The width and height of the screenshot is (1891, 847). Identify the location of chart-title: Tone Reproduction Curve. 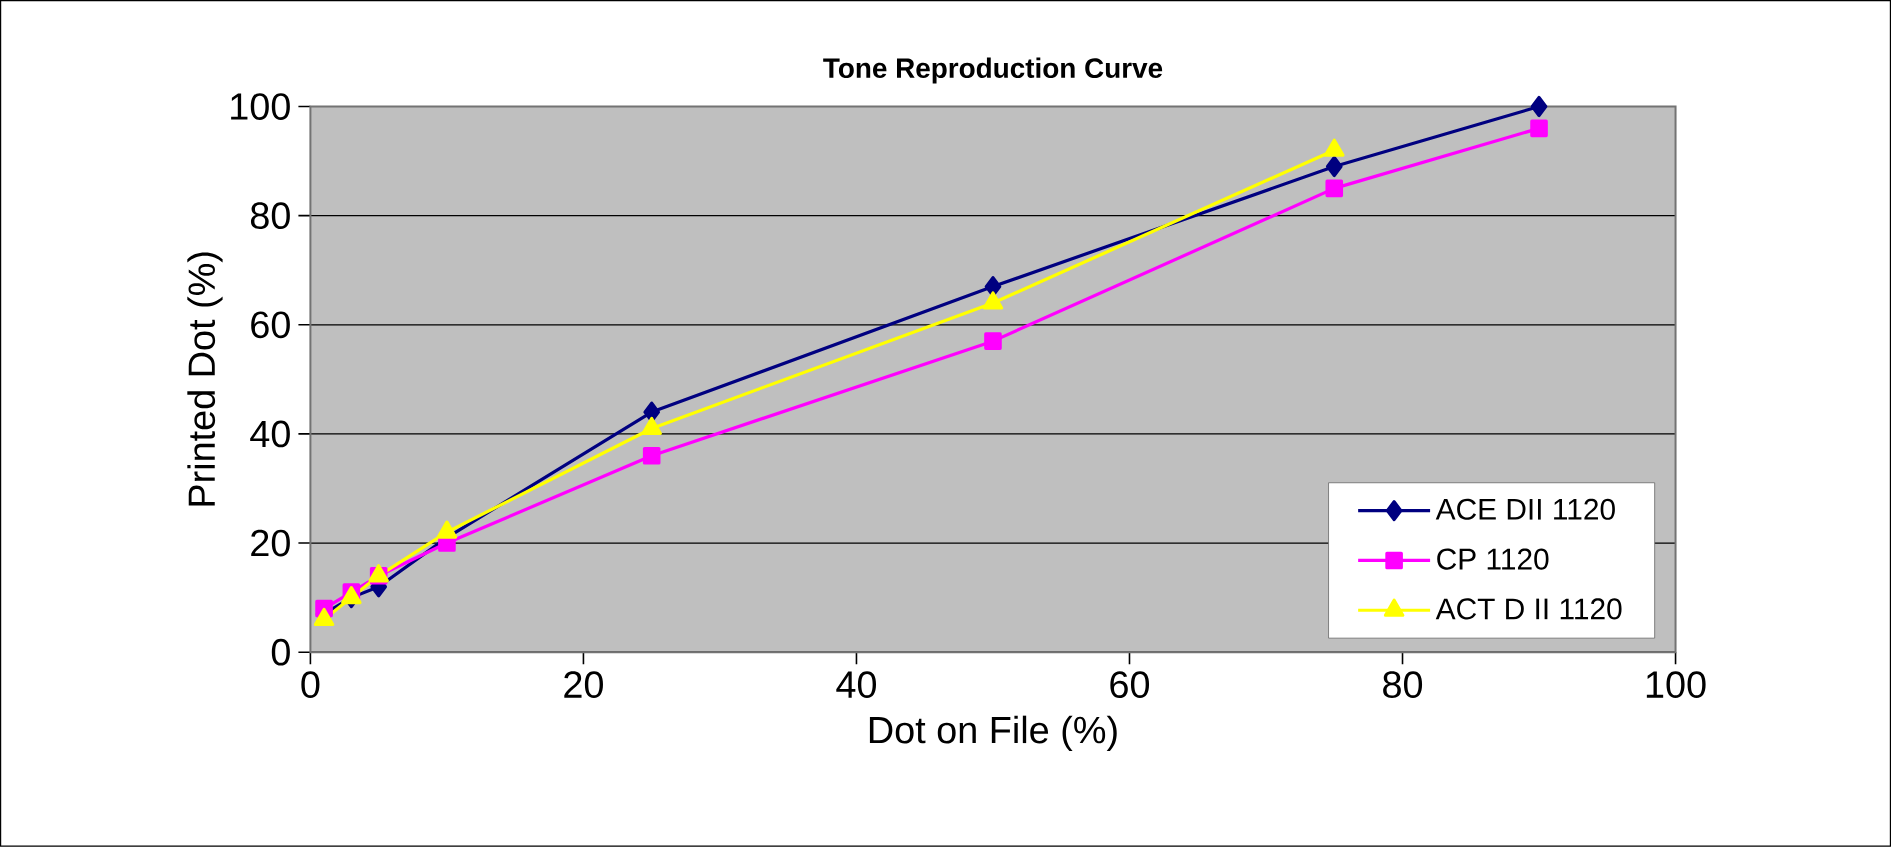
(993, 70).